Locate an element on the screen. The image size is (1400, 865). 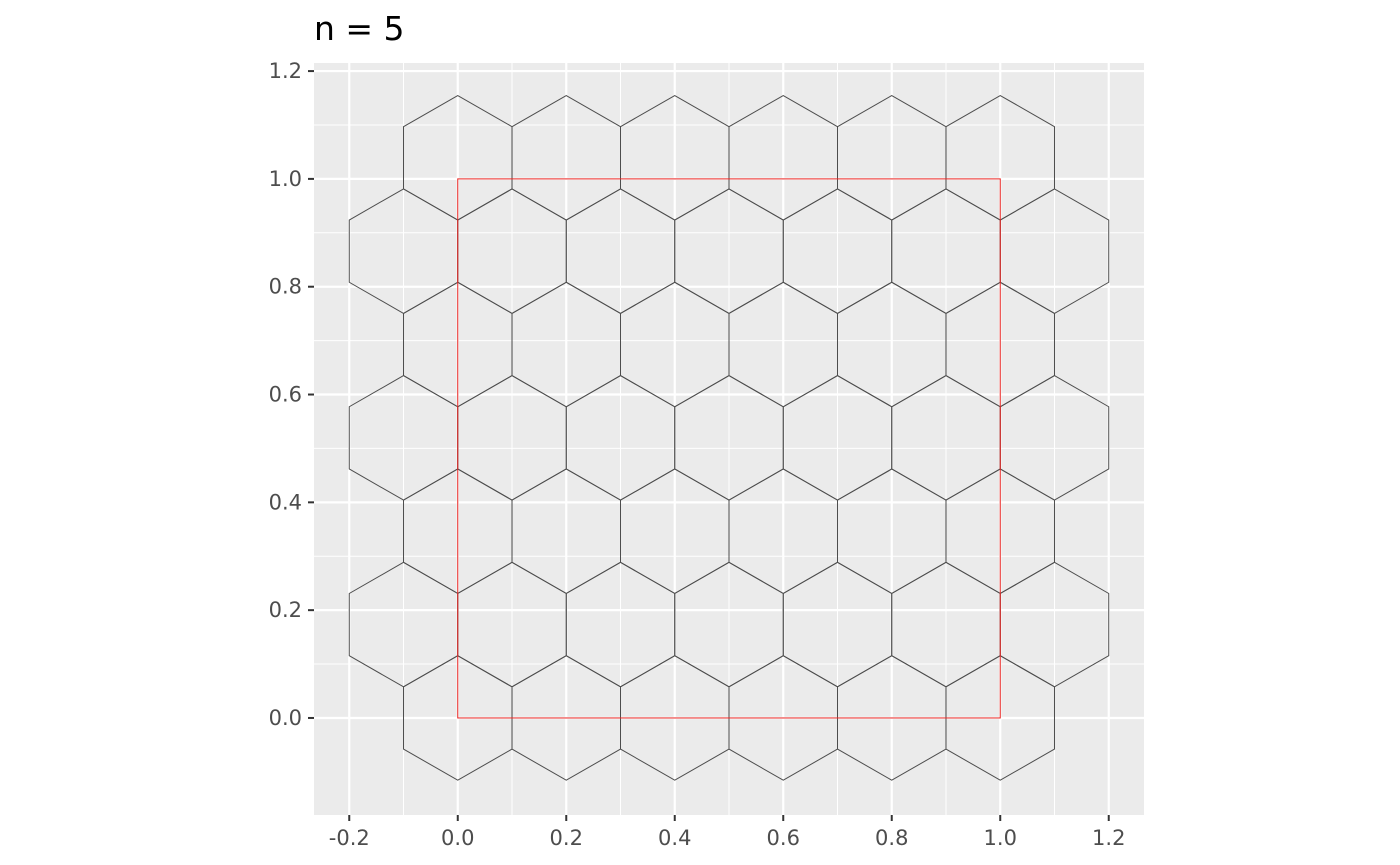
x-tick-label: 0.8 is located at coordinates (891, 838).